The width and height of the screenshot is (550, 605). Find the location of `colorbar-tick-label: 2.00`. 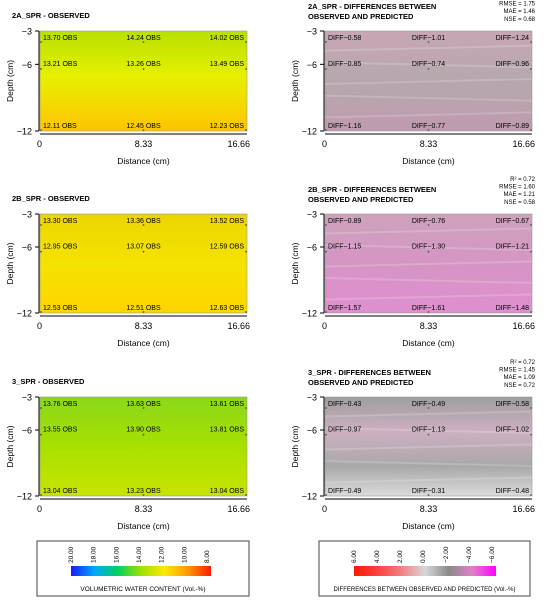

colorbar-tick-label: 2.00 is located at coordinates (400, 556).